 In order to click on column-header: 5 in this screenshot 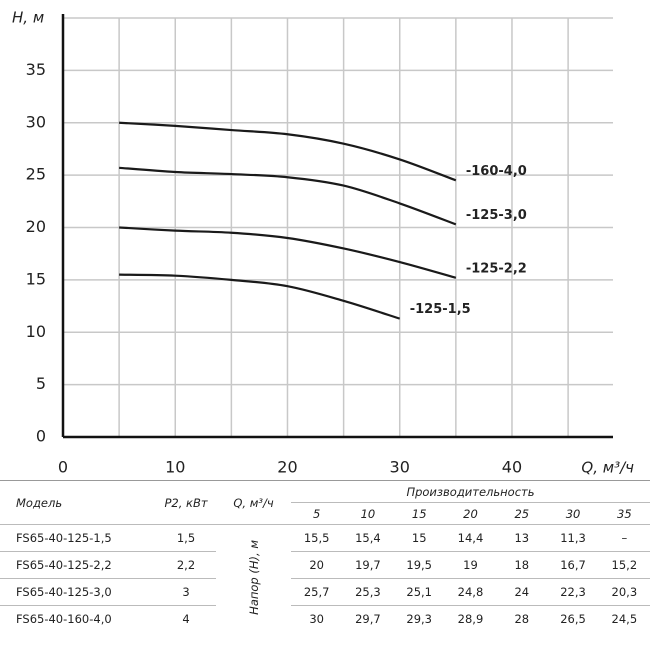, I will do `click(316, 513)`.